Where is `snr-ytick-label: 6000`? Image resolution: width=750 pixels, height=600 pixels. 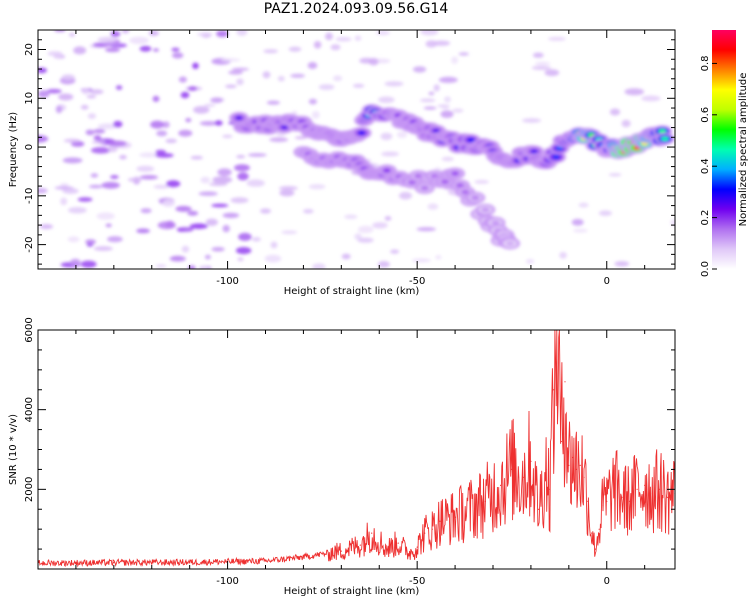 snr-ytick-label: 6000 is located at coordinates (29, 329).